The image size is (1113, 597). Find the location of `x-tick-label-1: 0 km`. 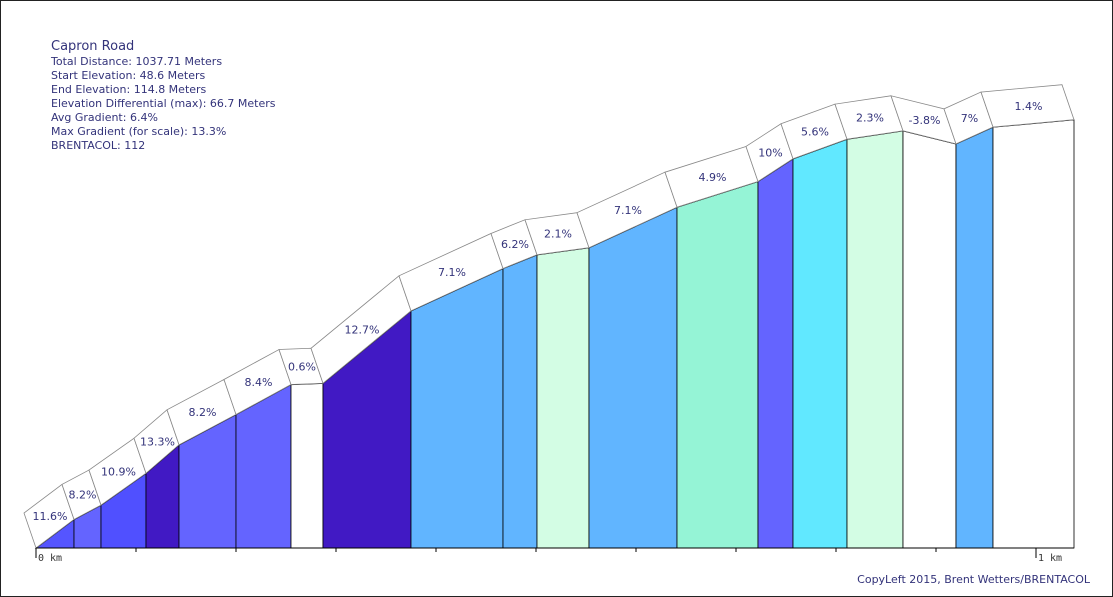

x-tick-label-1: 0 km is located at coordinates (50, 558).